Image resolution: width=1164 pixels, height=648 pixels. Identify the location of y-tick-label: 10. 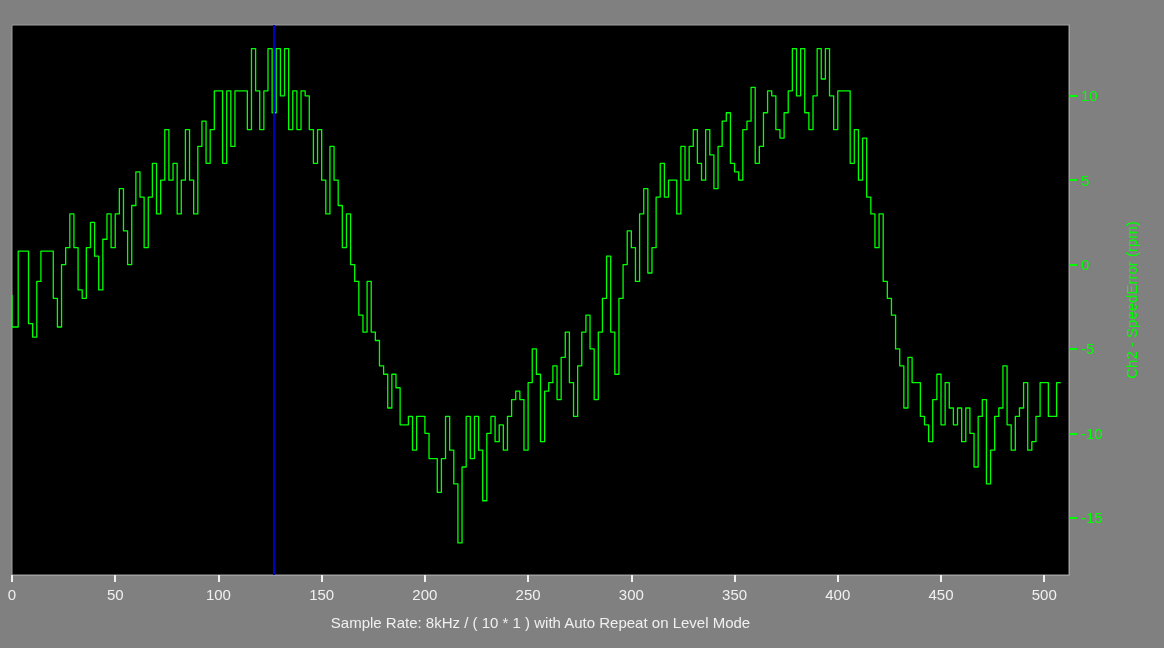
(1089, 96).